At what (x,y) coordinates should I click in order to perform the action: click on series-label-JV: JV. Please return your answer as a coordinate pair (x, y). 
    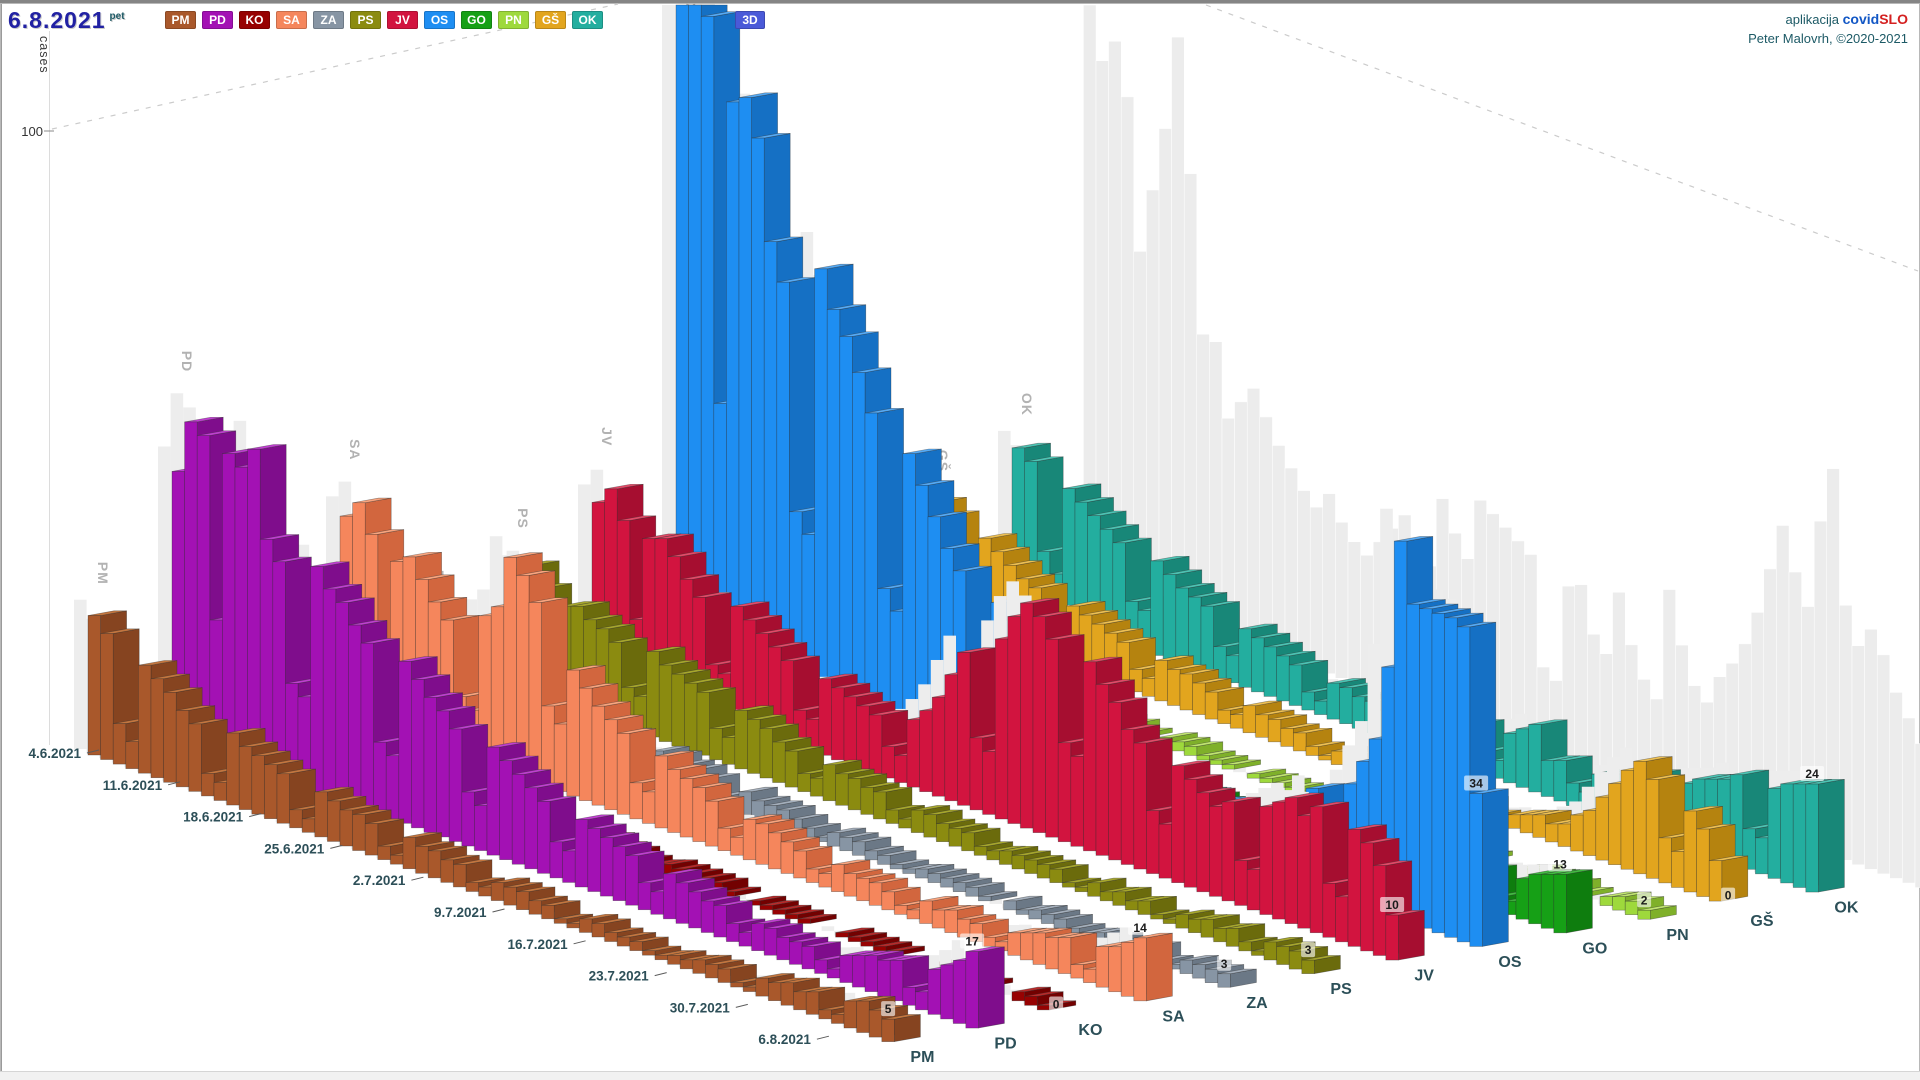
    Looking at the image, I should click on (1424, 976).